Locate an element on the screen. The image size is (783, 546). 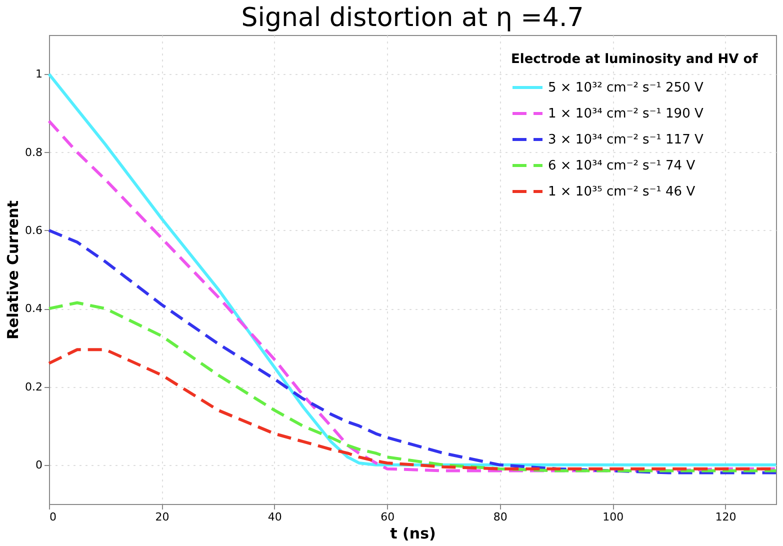
x-tick-label: 80 is located at coordinates (500, 517).